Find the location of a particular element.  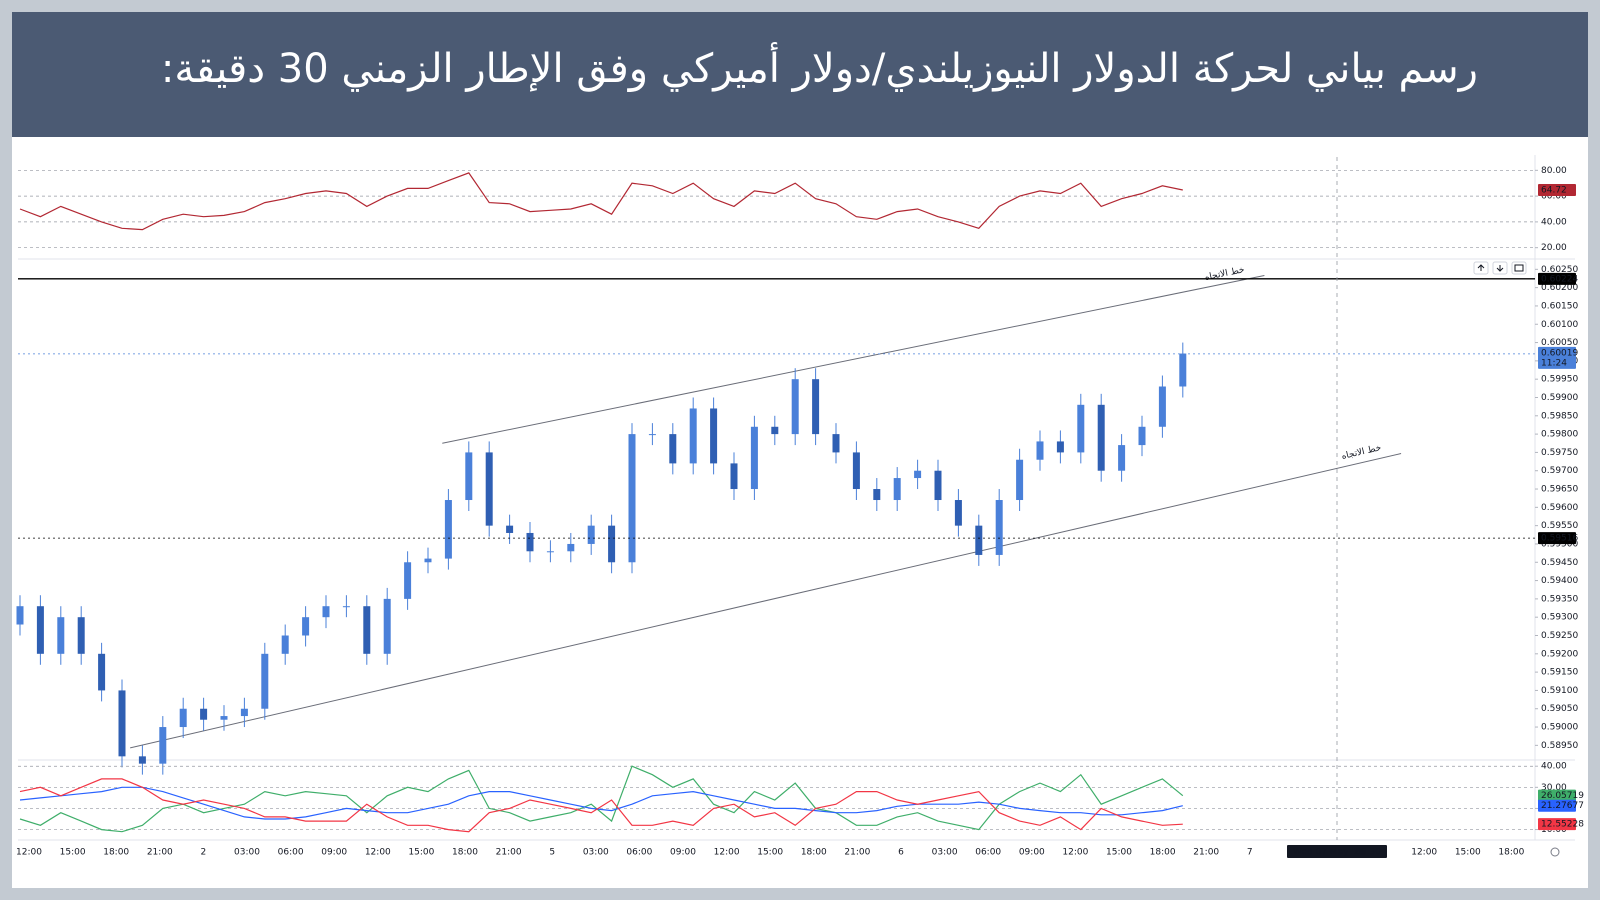

crosshair-time: 06:30 is located at coordinates (1368, 853).